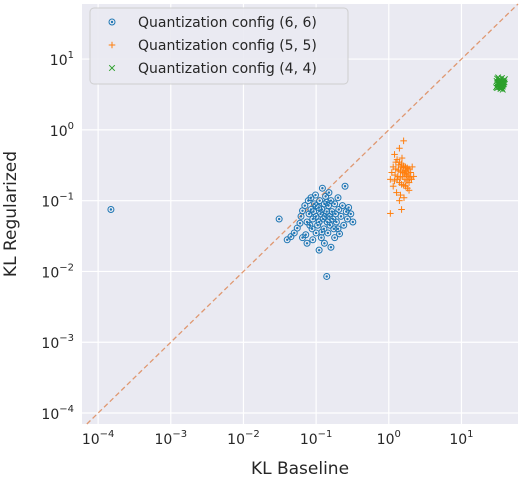 This screenshot has height=480, width=520. I want to click on x-axis-label: KL Baseline, so click(300, 469).